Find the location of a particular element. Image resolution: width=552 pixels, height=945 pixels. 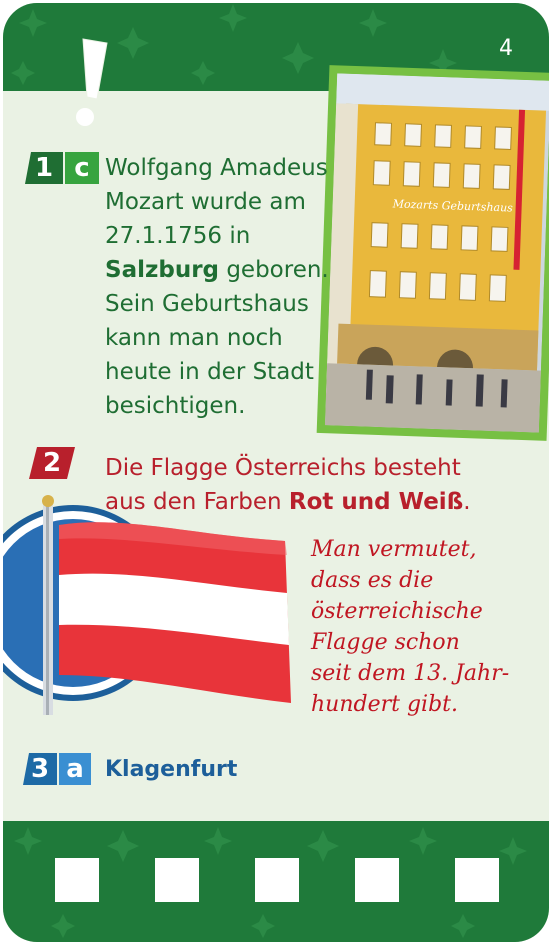

flag-colors: Rot und Weiß is located at coordinates (376, 502).